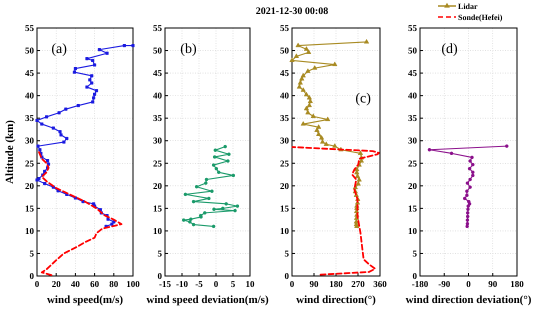 Image resolution: width=550 pixels, height=315 pixels. I want to click on x-tick-label: 5, so click(233, 284).